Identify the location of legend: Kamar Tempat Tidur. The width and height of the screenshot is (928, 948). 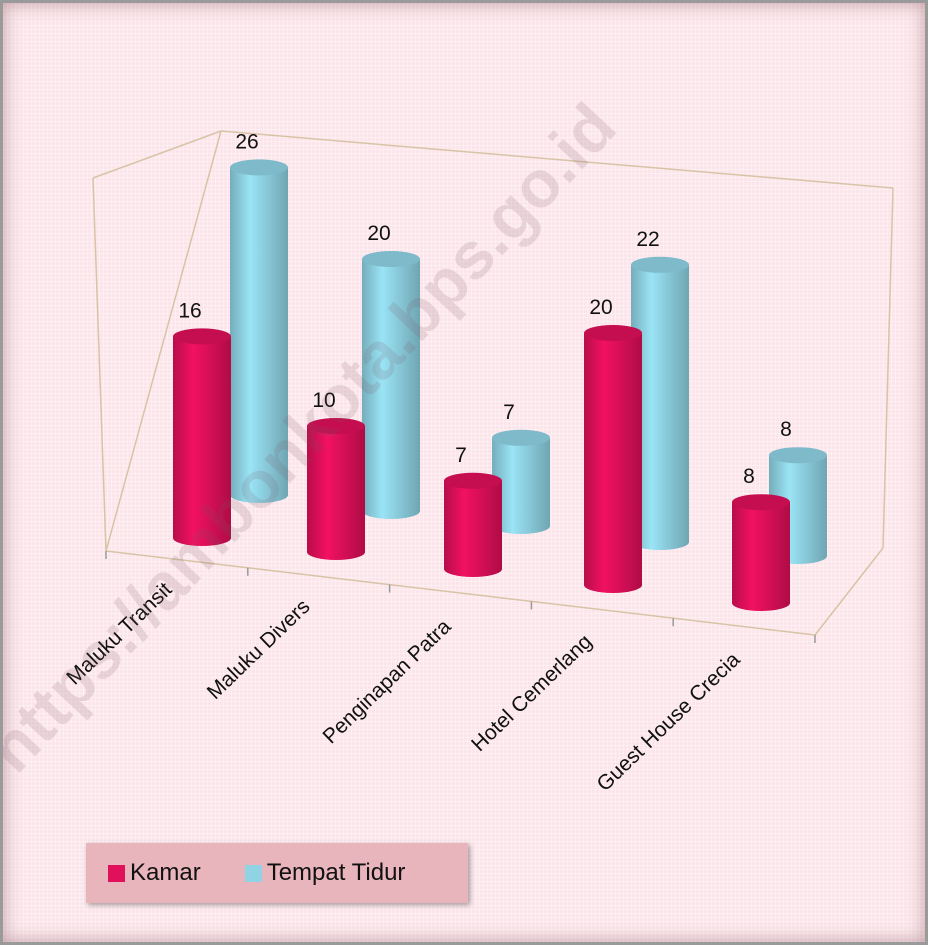
(277, 873).